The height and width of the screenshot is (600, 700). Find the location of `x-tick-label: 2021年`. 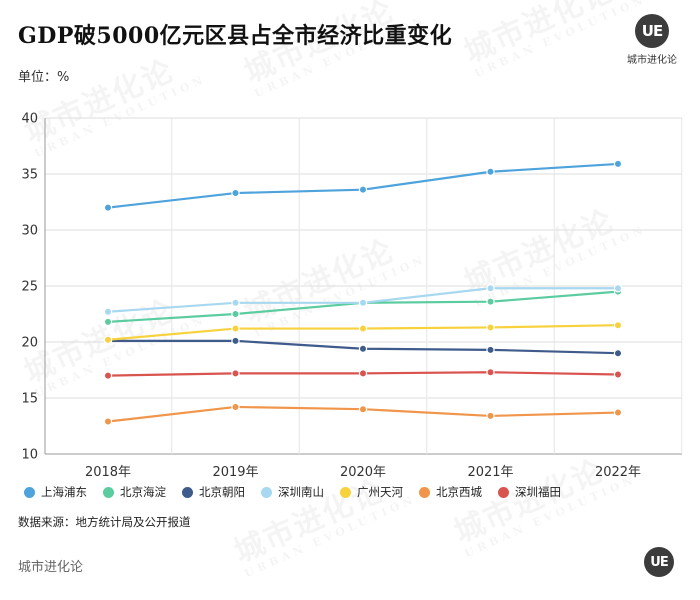

x-tick-label: 2021年 is located at coordinates (490, 472).